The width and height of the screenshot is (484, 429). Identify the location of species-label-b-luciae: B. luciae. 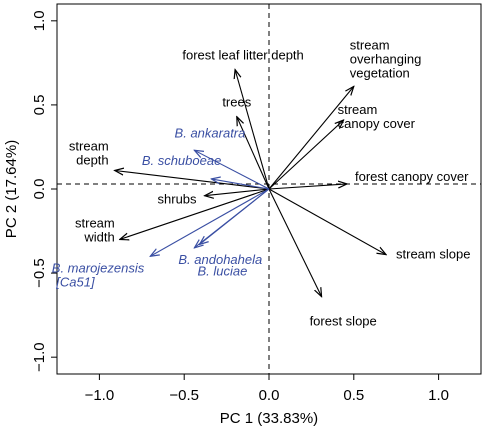
(222, 271).